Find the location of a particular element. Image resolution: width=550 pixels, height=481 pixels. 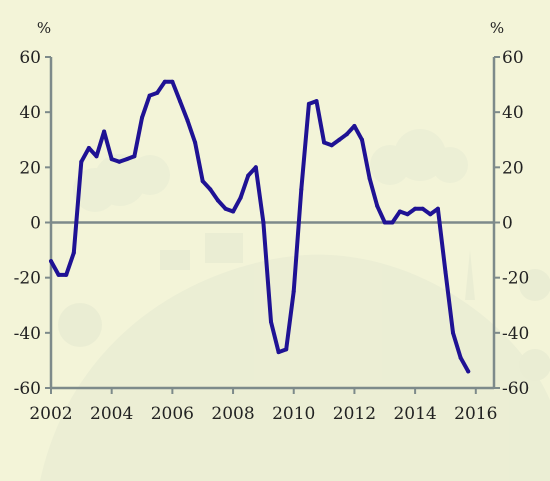

left-y-tick-label: 0 is located at coordinates (35, 224).